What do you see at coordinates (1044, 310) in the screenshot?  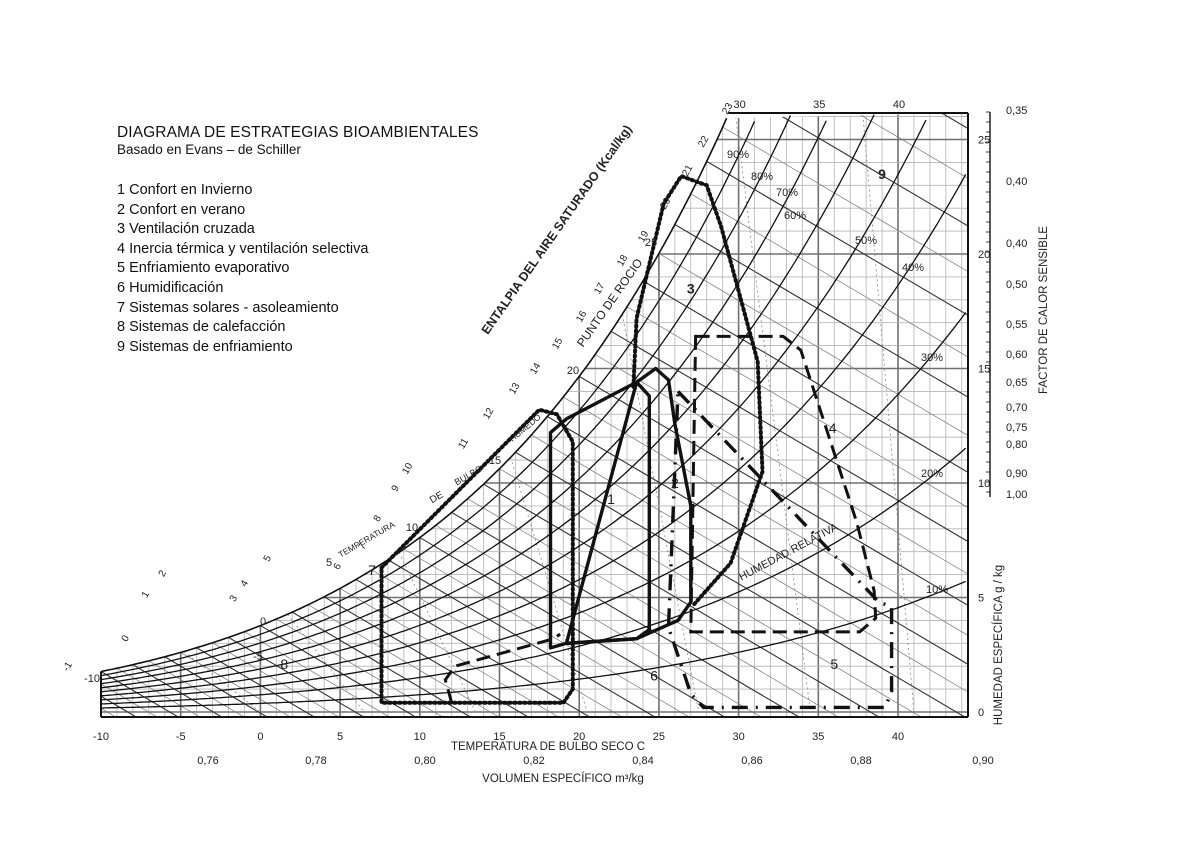 I see `shf-axis-title: FACTOR DE CALOR SENSIBLE` at bounding box center [1044, 310].